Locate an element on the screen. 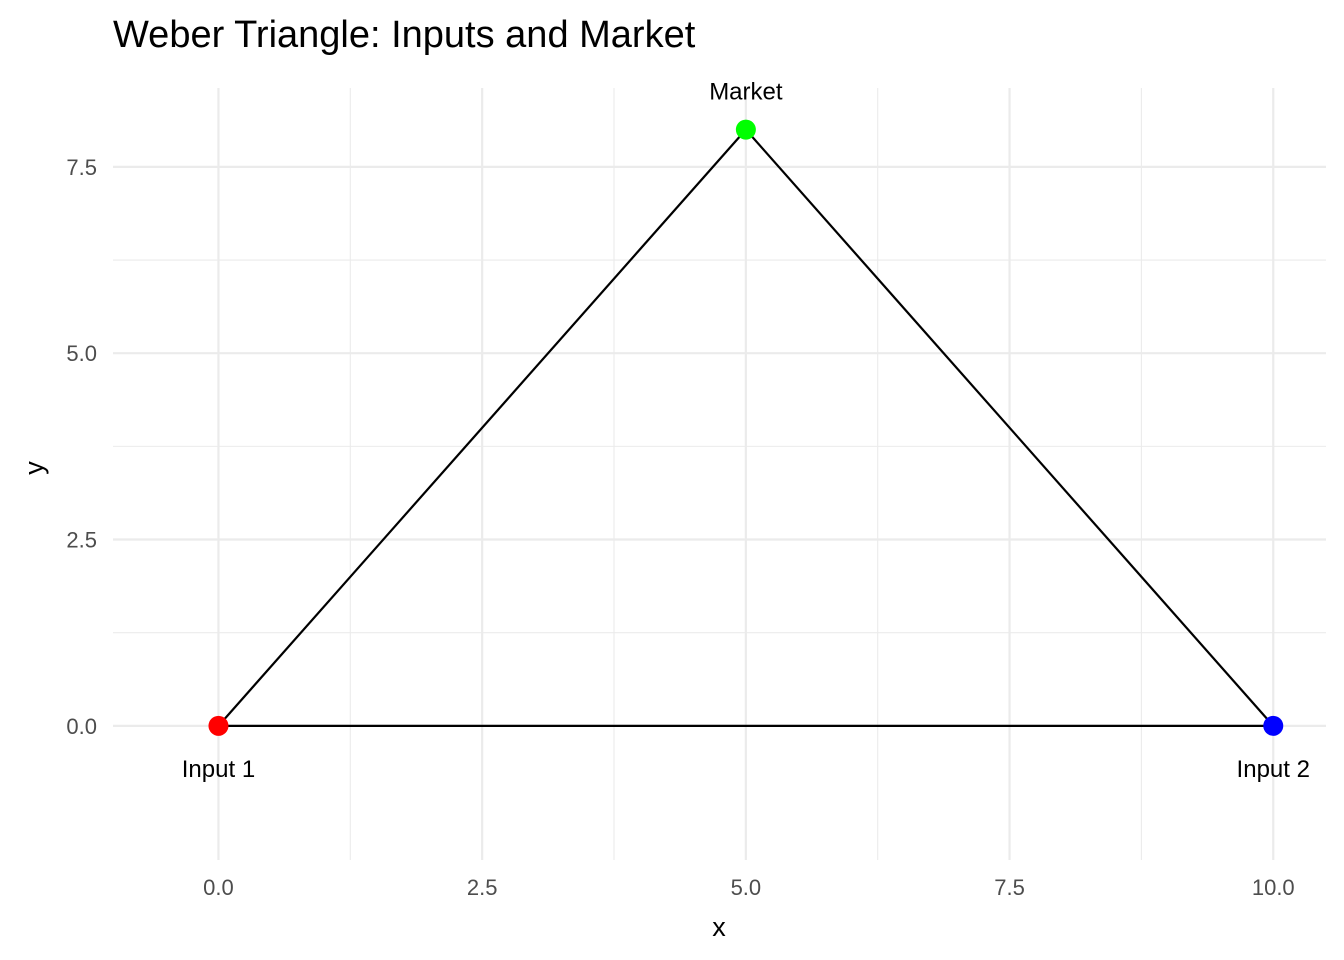 This screenshot has width=1344, height=960. y-tick-label: 7.5 is located at coordinates (81, 167).